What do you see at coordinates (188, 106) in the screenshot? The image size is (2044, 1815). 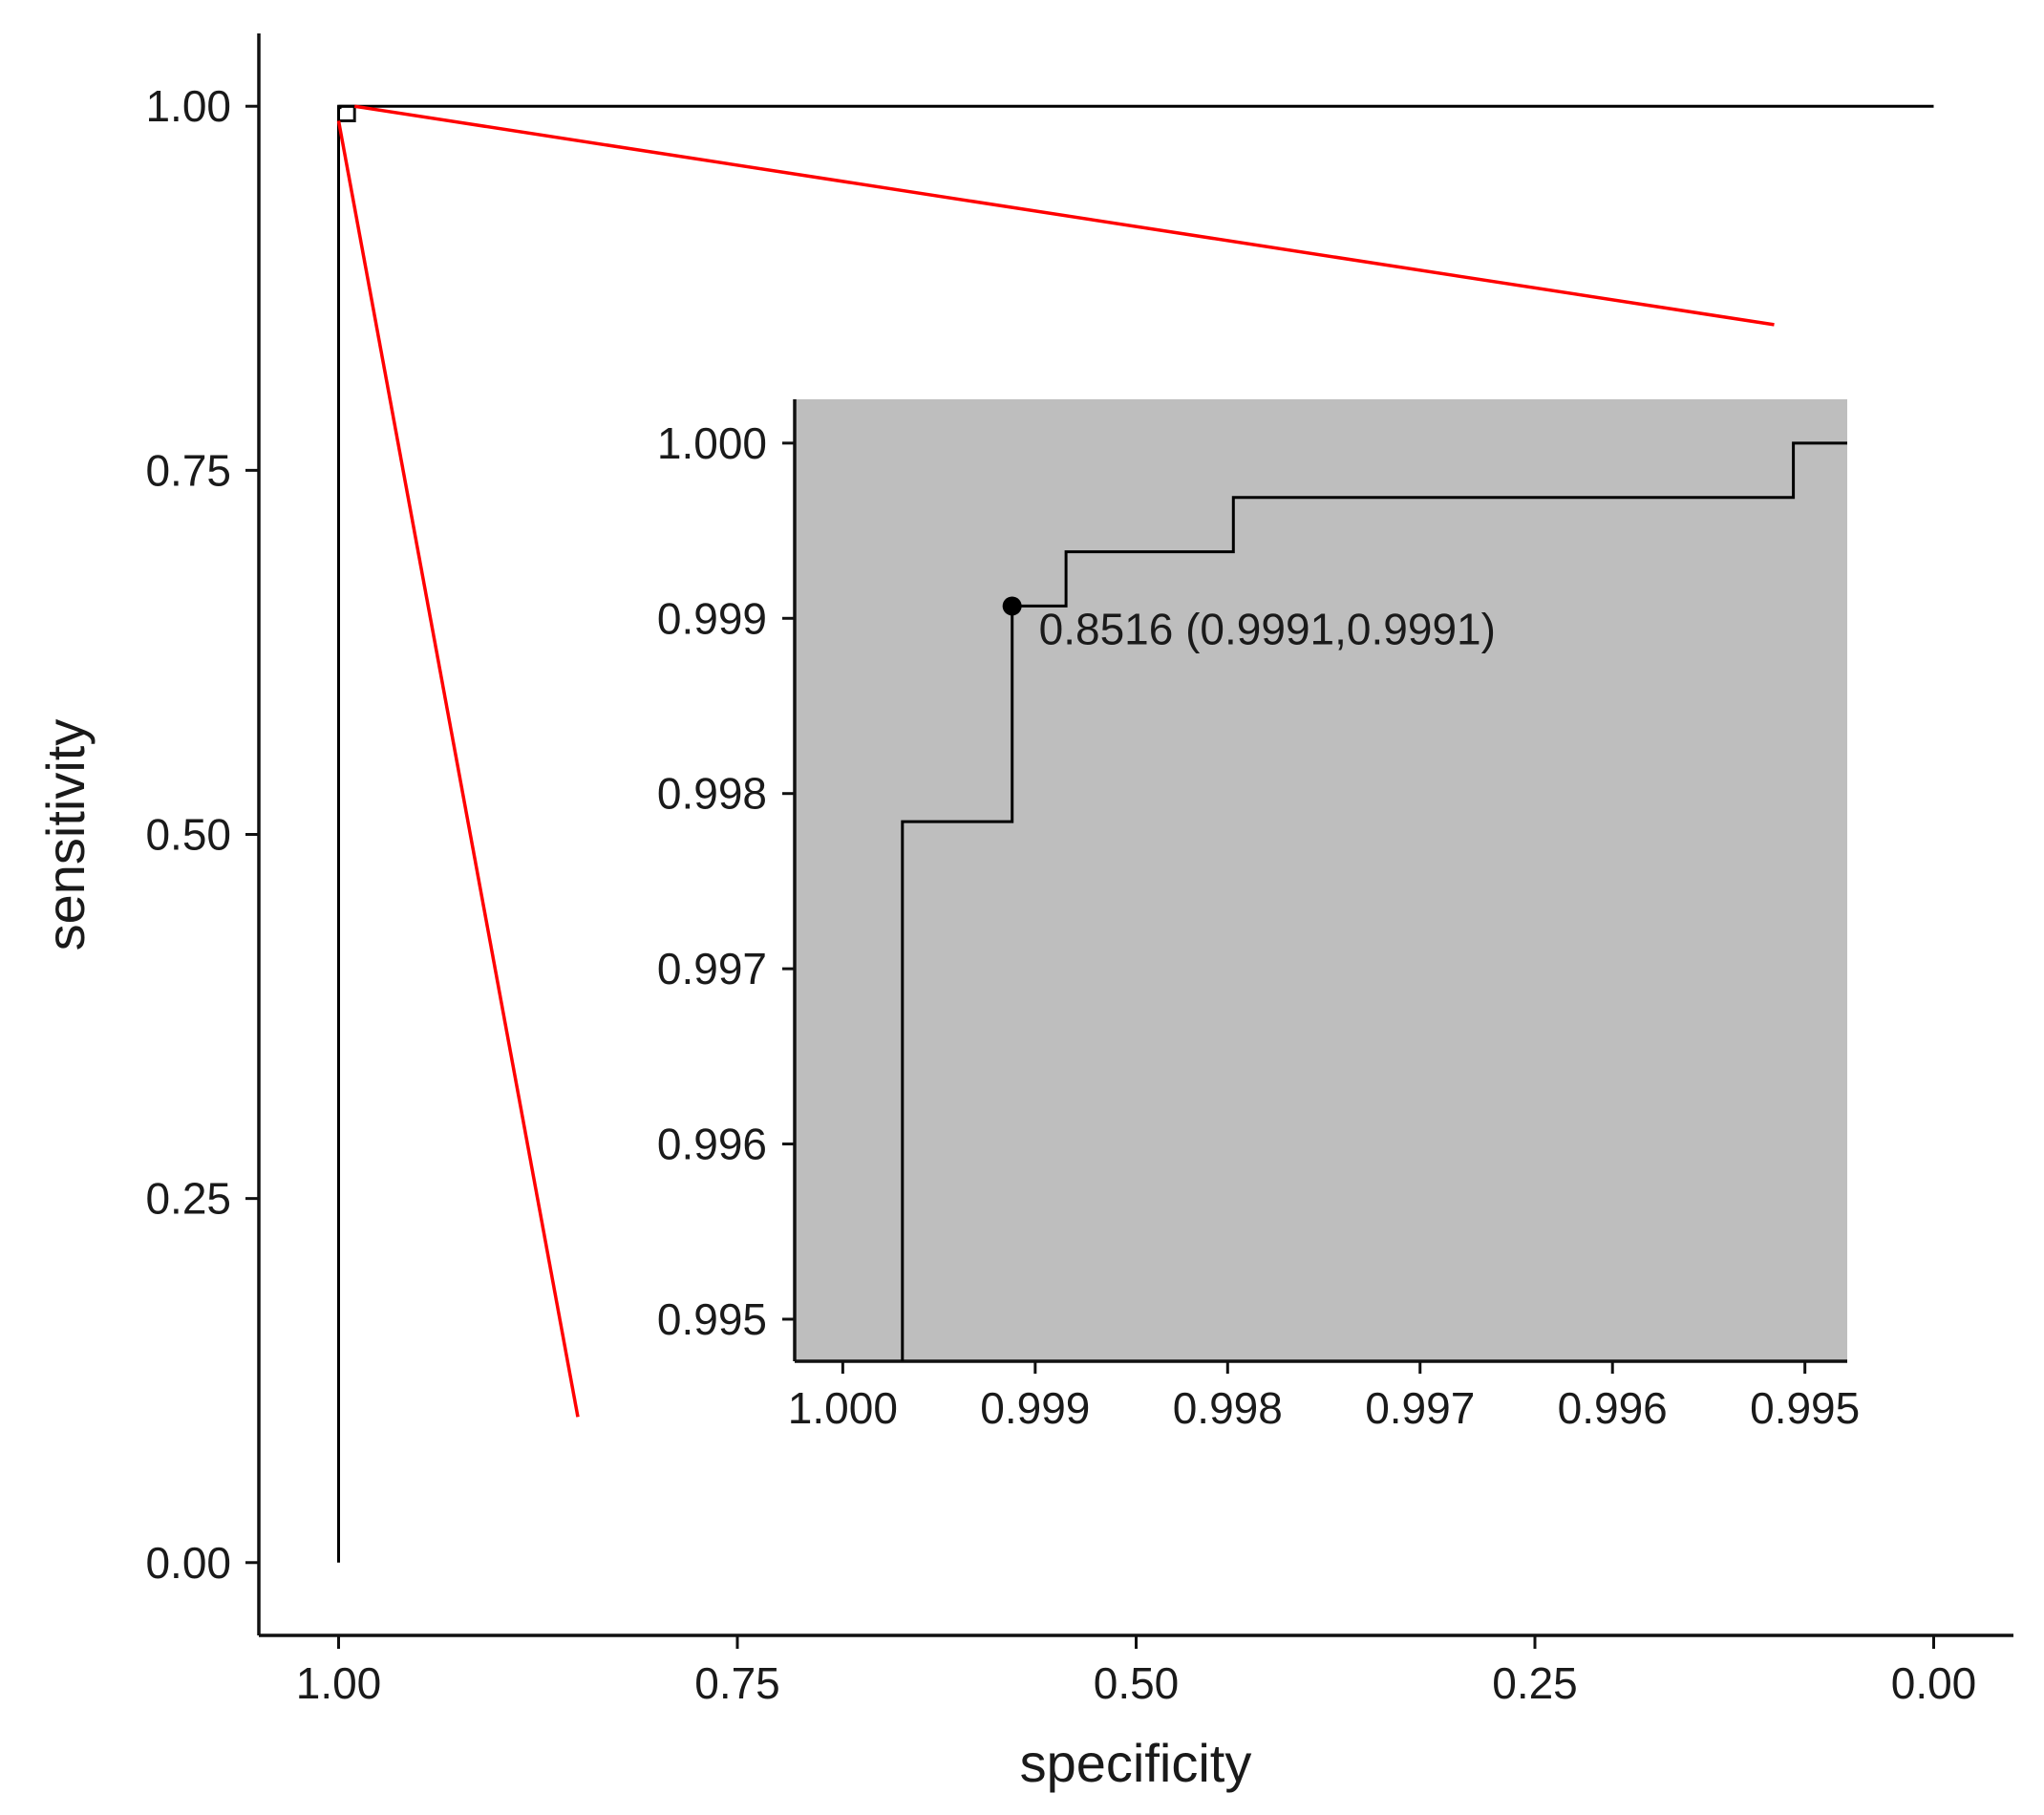 I see `y-tick-label: 1.00` at bounding box center [188, 106].